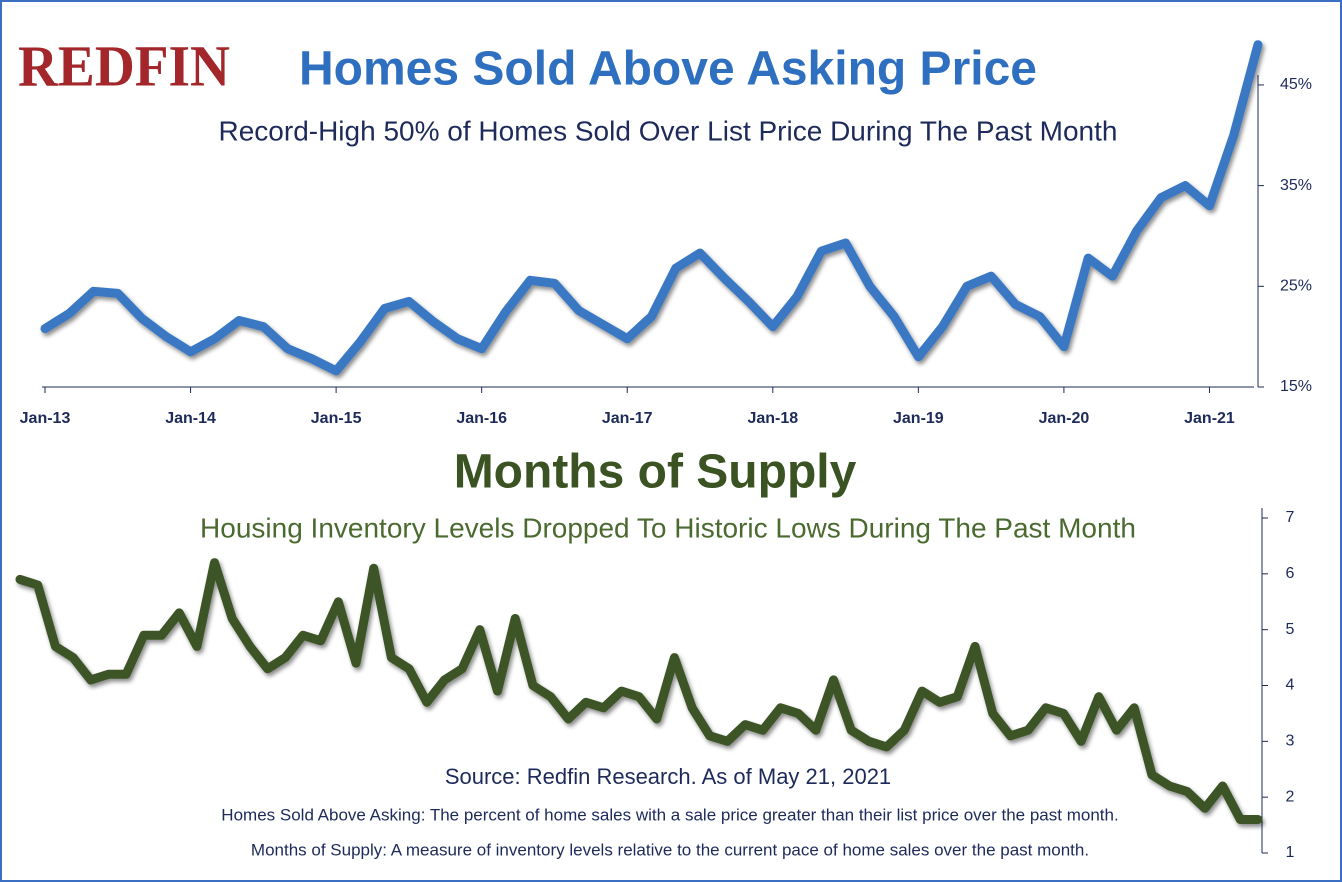 The image size is (1342, 882). What do you see at coordinates (668, 69) in the screenshot?
I see `chart-title: Homes Sold Above Asking Price` at bounding box center [668, 69].